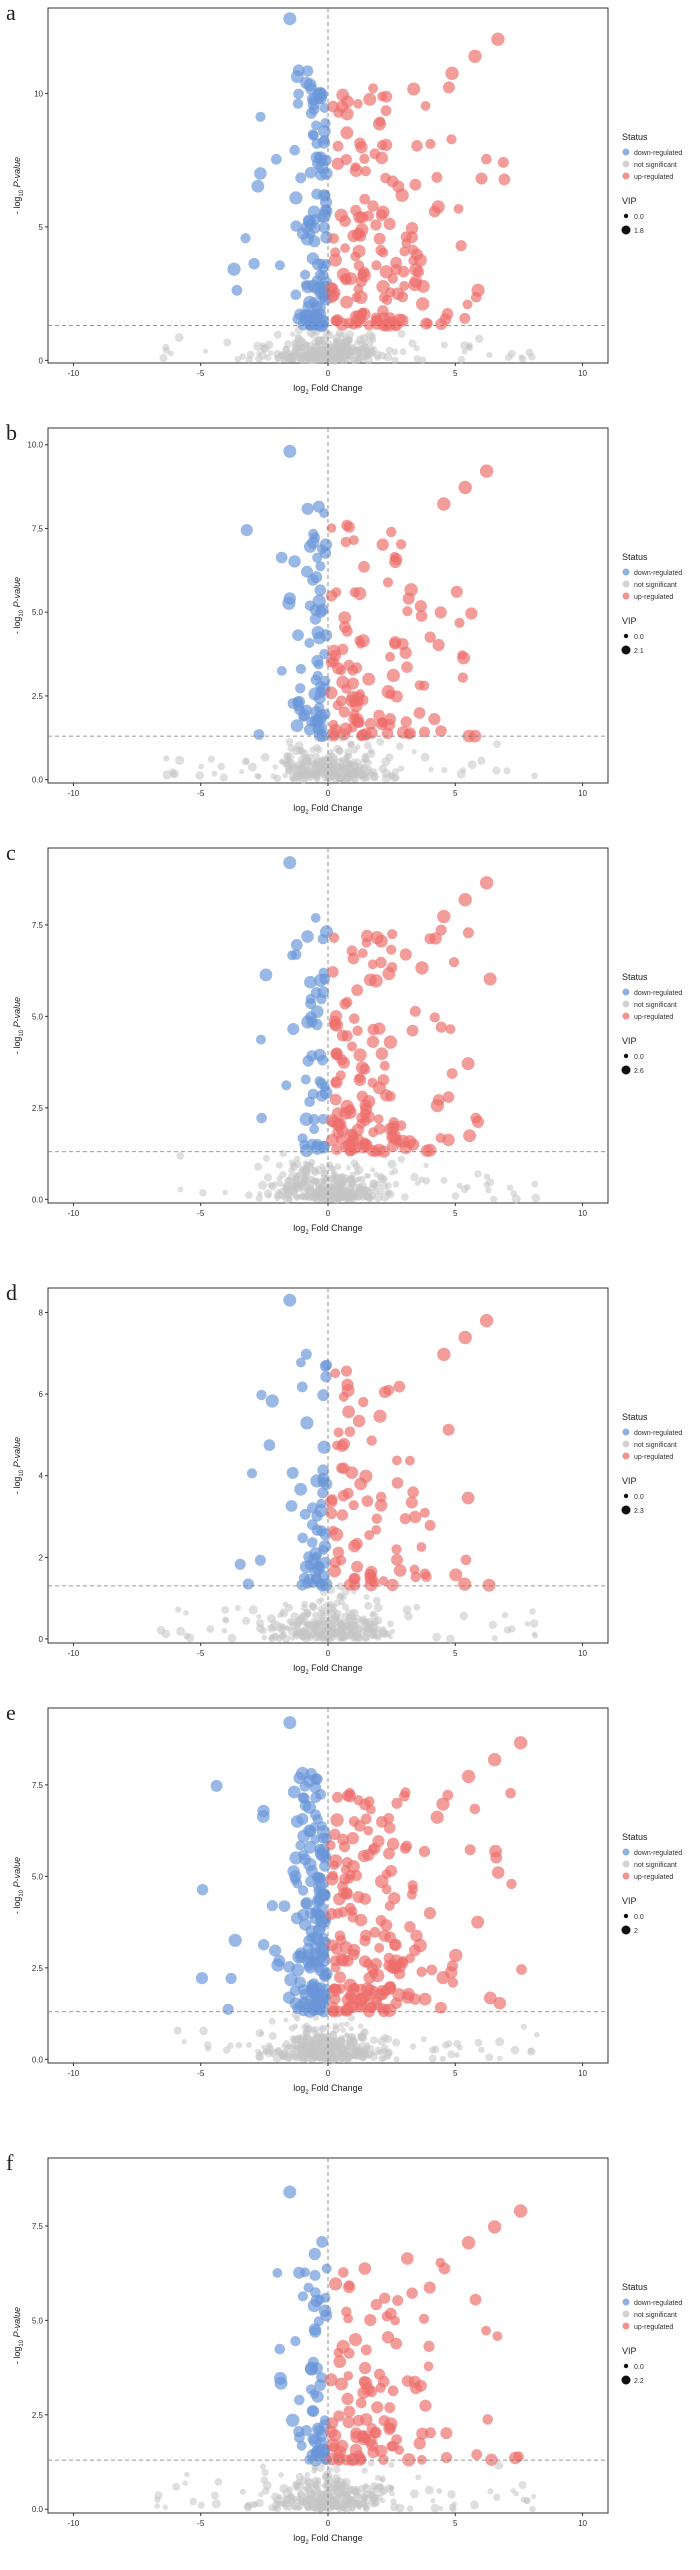 The width and height of the screenshot is (700, 2570). I want to click on vip-label-small: 0.0, so click(639, 1917).